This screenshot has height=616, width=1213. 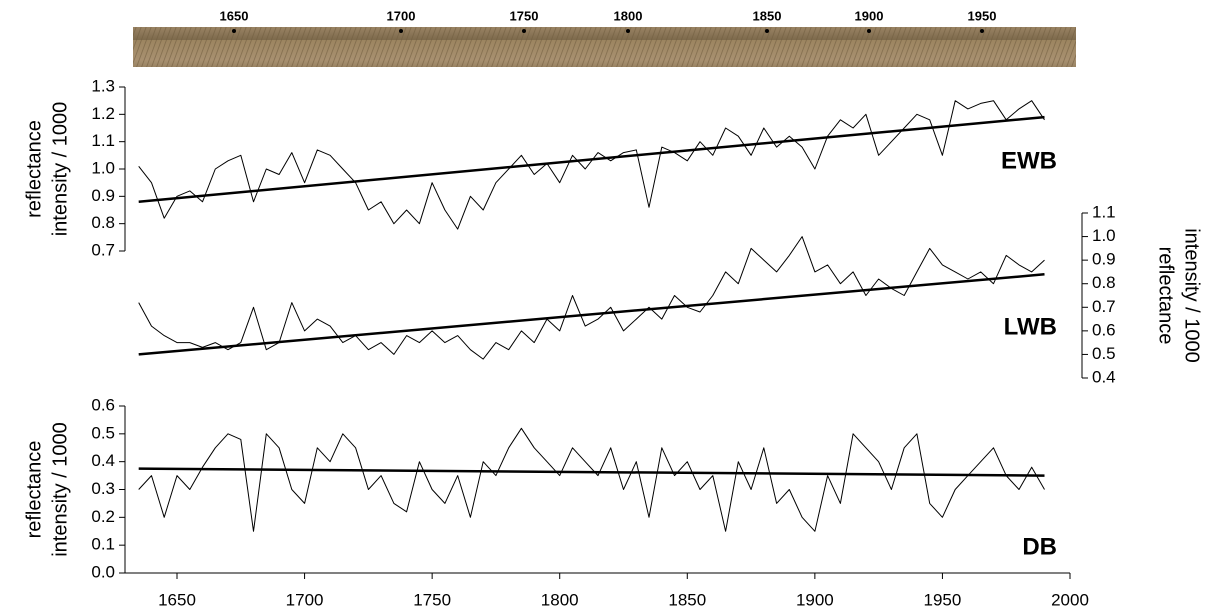 I want to click on core-marker-label: 1900, so click(x=869, y=15).